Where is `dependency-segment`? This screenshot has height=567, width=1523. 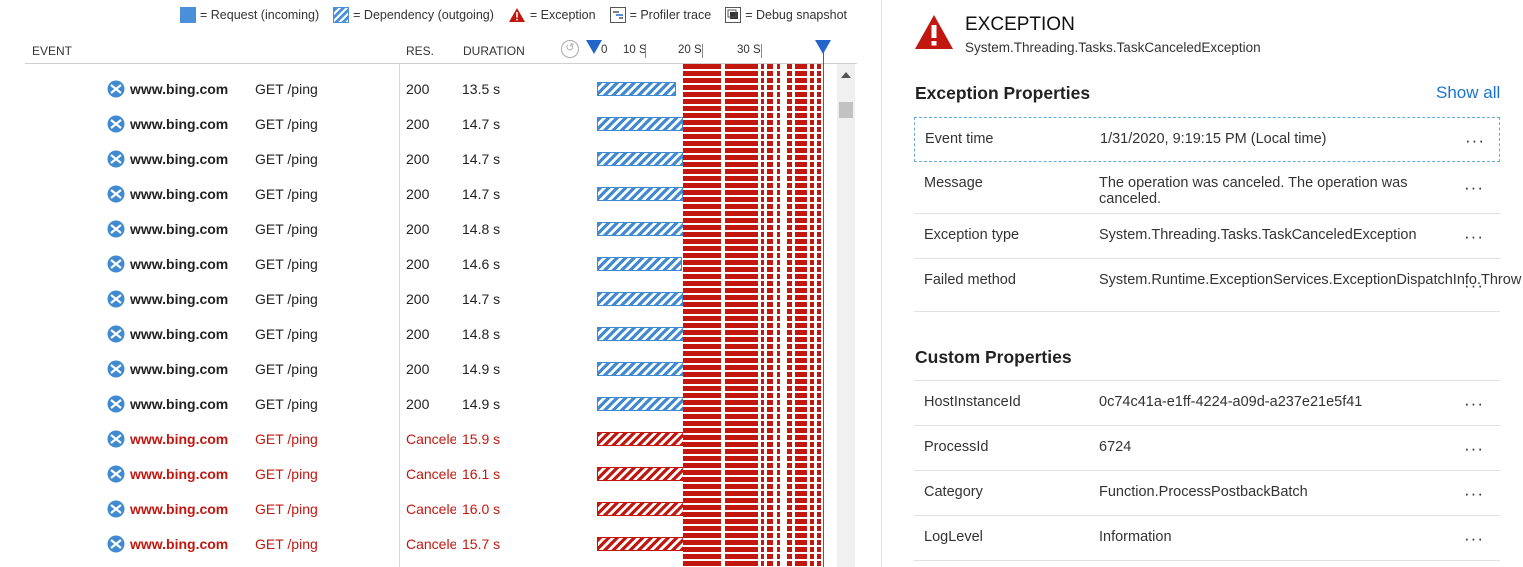
dependency-segment is located at coordinates (812, 315).